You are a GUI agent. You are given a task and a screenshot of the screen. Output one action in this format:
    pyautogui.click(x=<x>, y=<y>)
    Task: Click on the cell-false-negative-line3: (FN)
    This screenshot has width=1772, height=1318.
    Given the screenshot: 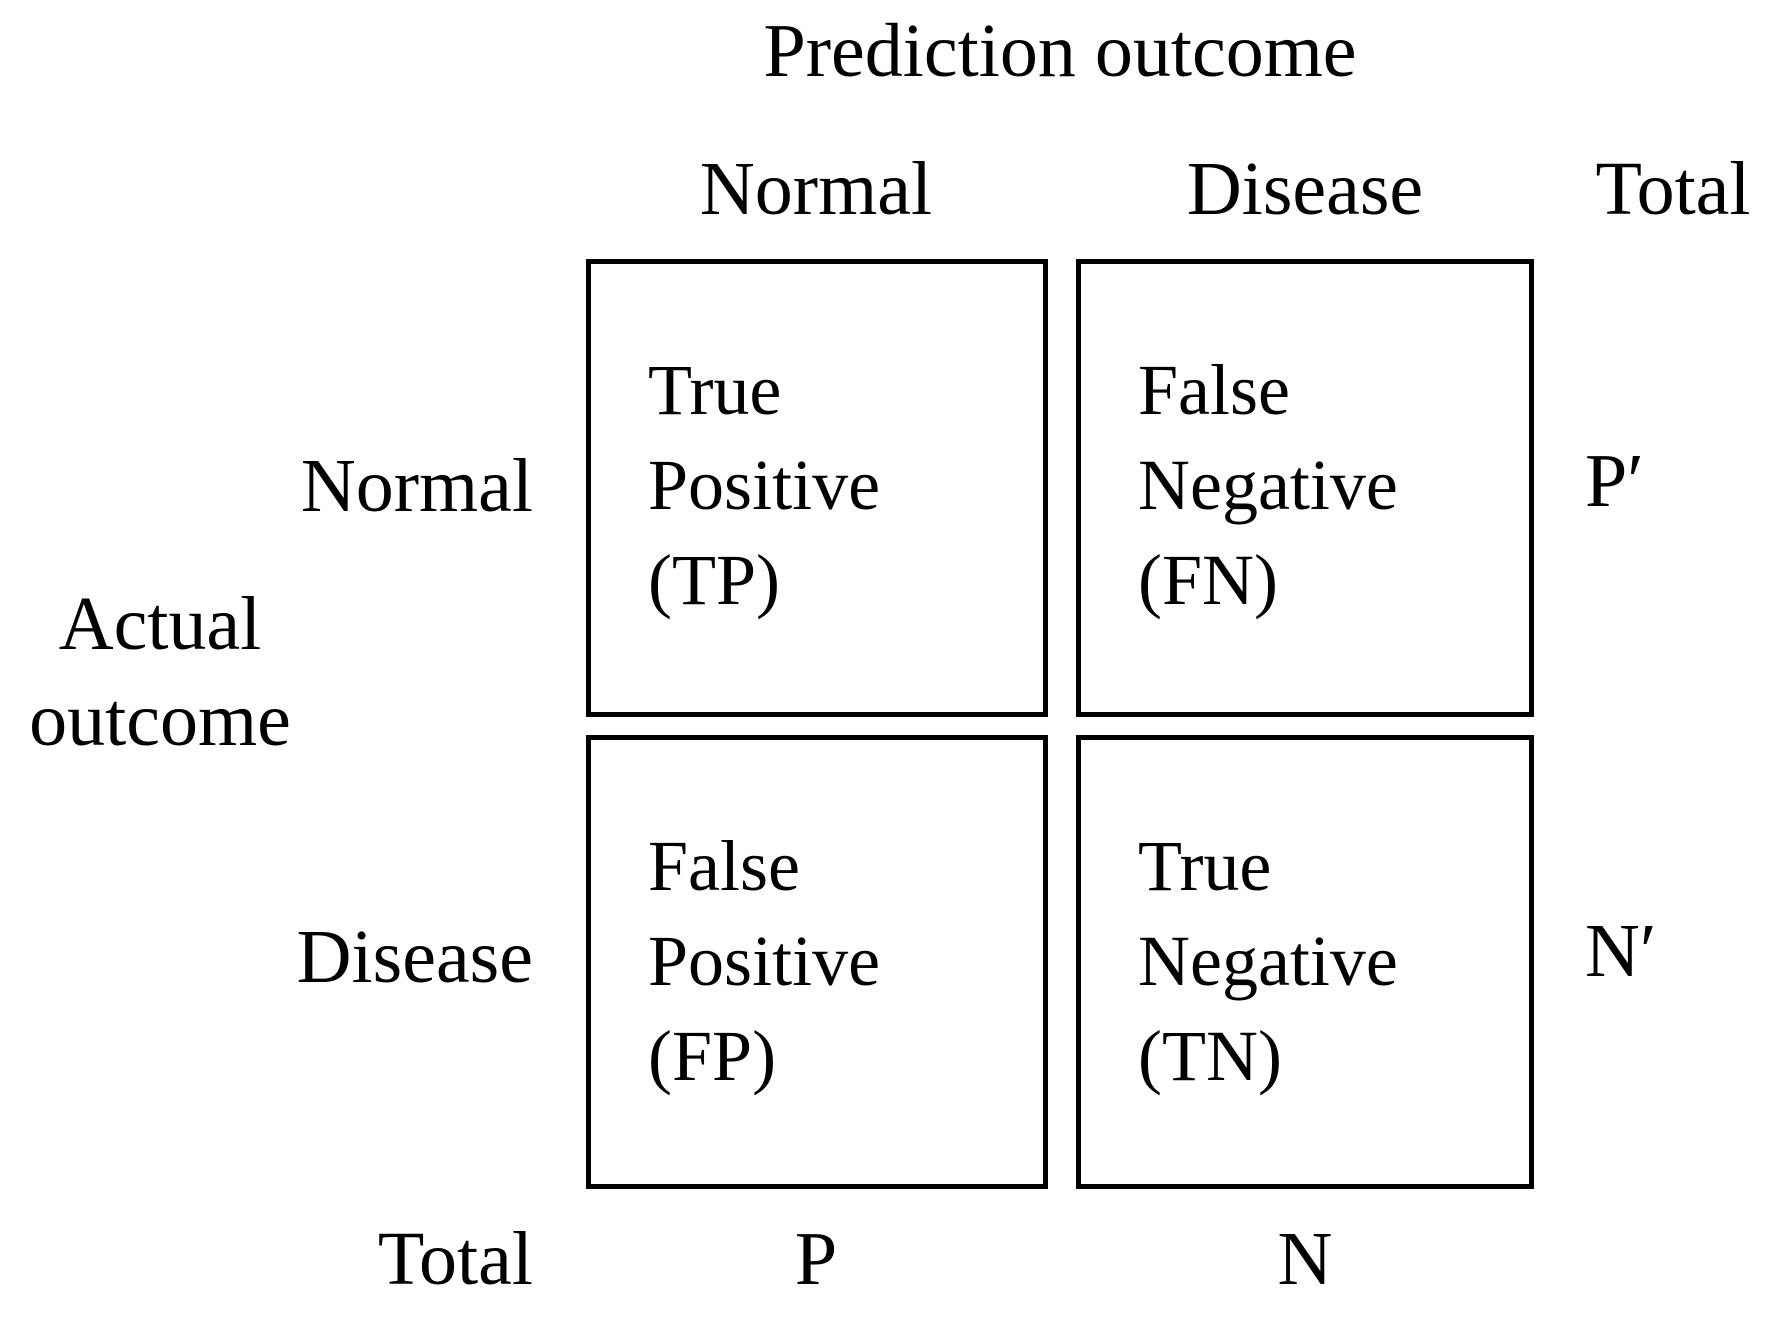 What is the action you would take?
    pyautogui.click(x=1208, y=580)
    